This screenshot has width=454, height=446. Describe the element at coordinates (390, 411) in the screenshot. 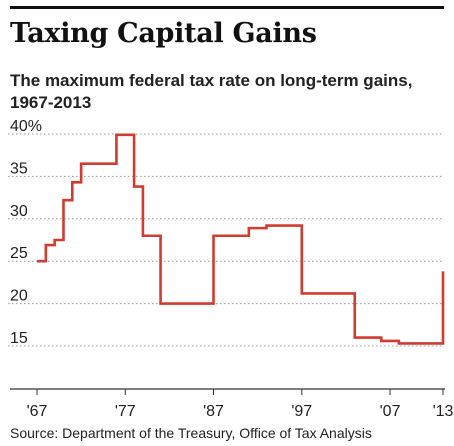

I see `x-tick-label: '07` at that location.